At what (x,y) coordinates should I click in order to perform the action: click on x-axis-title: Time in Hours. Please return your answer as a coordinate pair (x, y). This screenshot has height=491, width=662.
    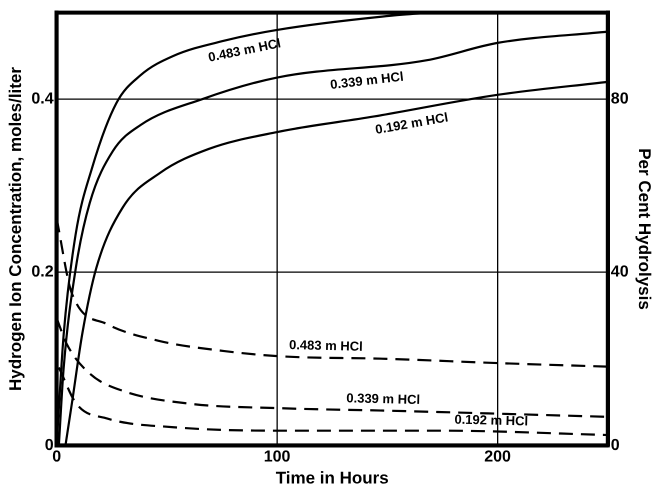
    Looking at the image, I should click on (332, 478).